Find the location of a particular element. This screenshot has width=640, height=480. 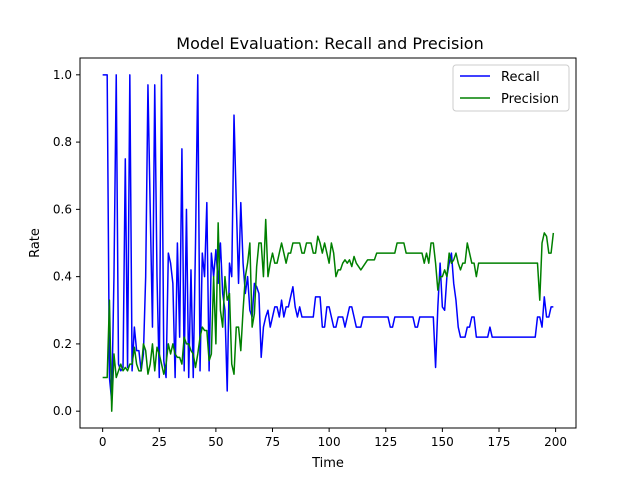

x-tick-label: 175 is located at coordinates (499, 442).